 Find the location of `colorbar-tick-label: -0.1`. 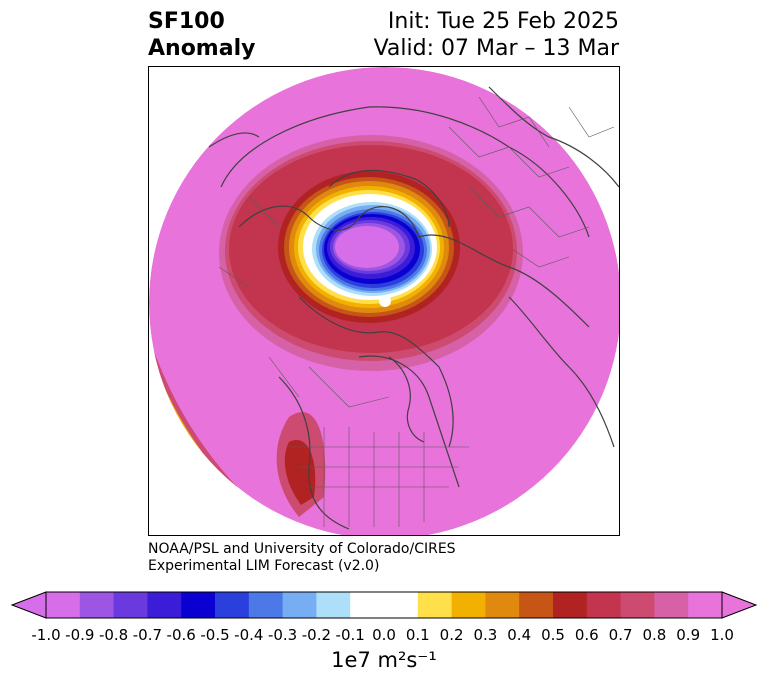

colorbar-tick-label: -0.1 is located at coordinates (350, 635).